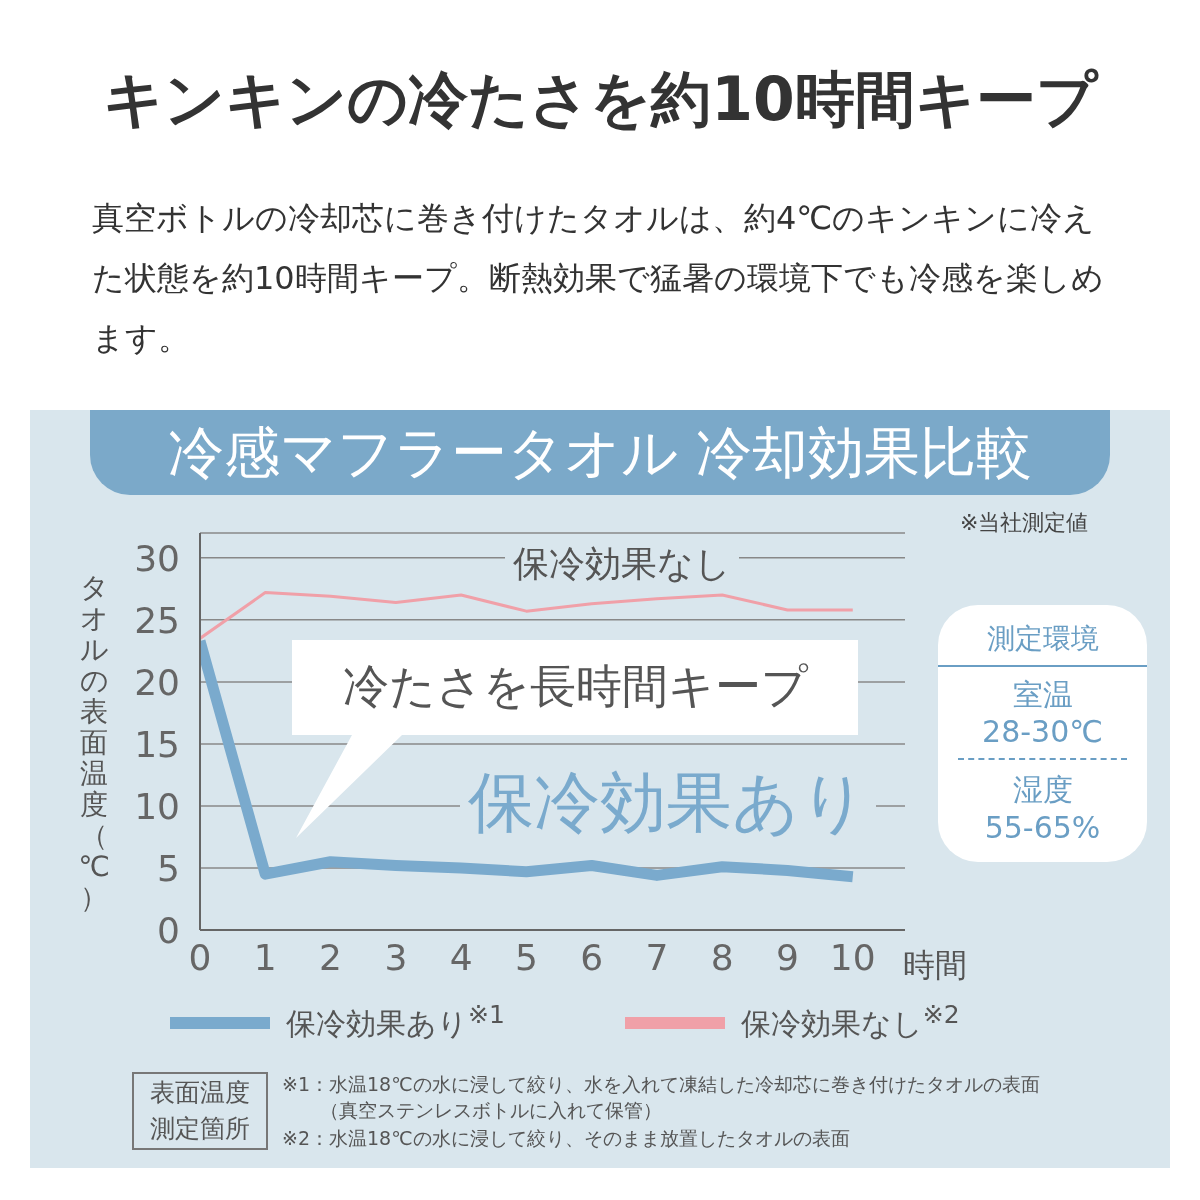  What do you see at coordinates (157, 558) in the screenshot?
I see `y-tick-label: 30` at bounding box center [157, 558].